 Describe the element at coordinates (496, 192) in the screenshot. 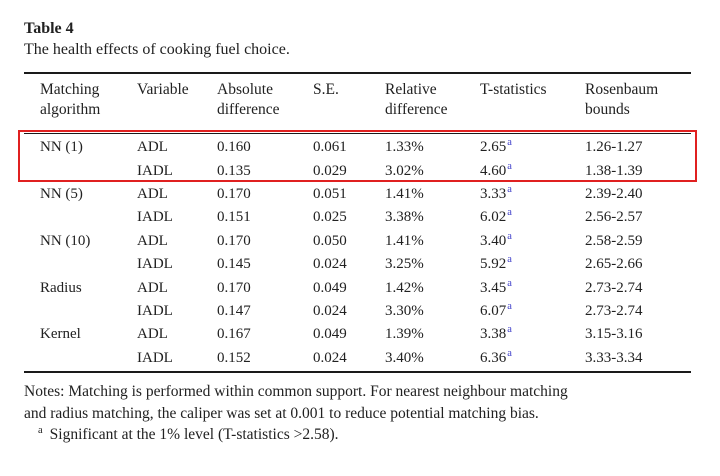

I see `cell-t-statistic: 3.33a` at that location.